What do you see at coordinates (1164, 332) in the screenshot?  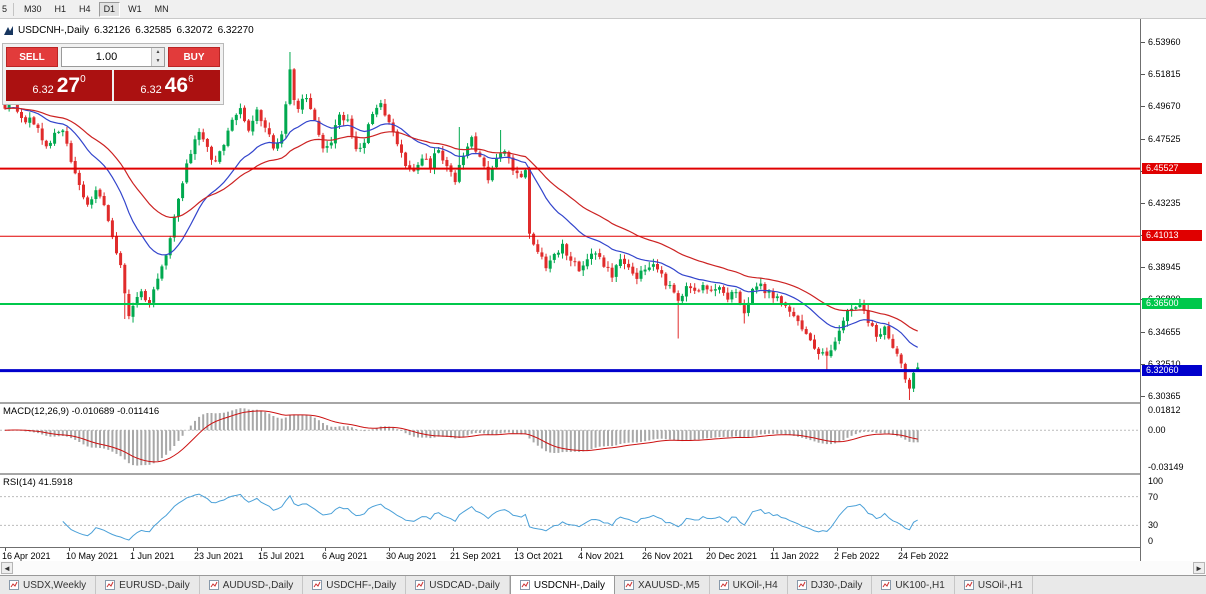 I see `price-tick-label: 6.34655` at bounding box center [1164, 332].